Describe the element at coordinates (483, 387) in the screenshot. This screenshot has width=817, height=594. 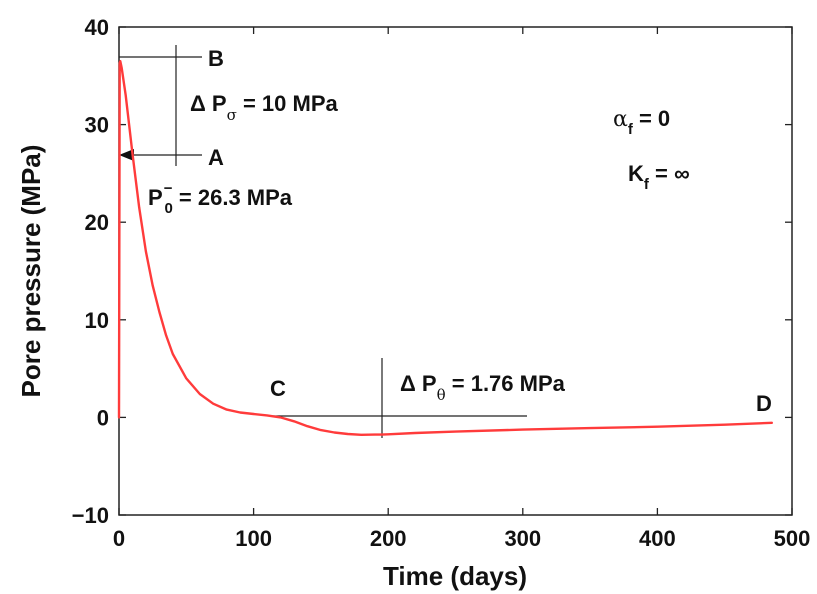
I see `delta-p-theta-label: Δ Pθ = 1.76 MPa` at that location.